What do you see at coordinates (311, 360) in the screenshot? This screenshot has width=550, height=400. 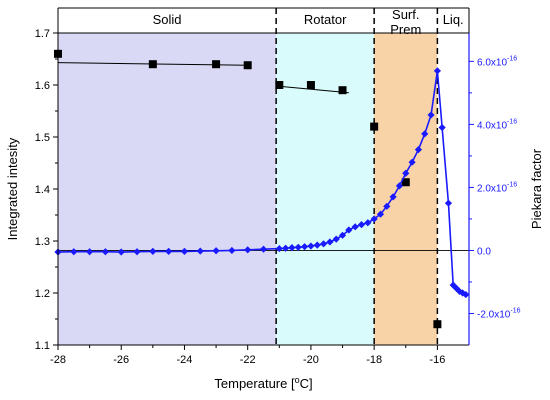 I see `x-tick-label: -20` at bounding box center [311, 360].